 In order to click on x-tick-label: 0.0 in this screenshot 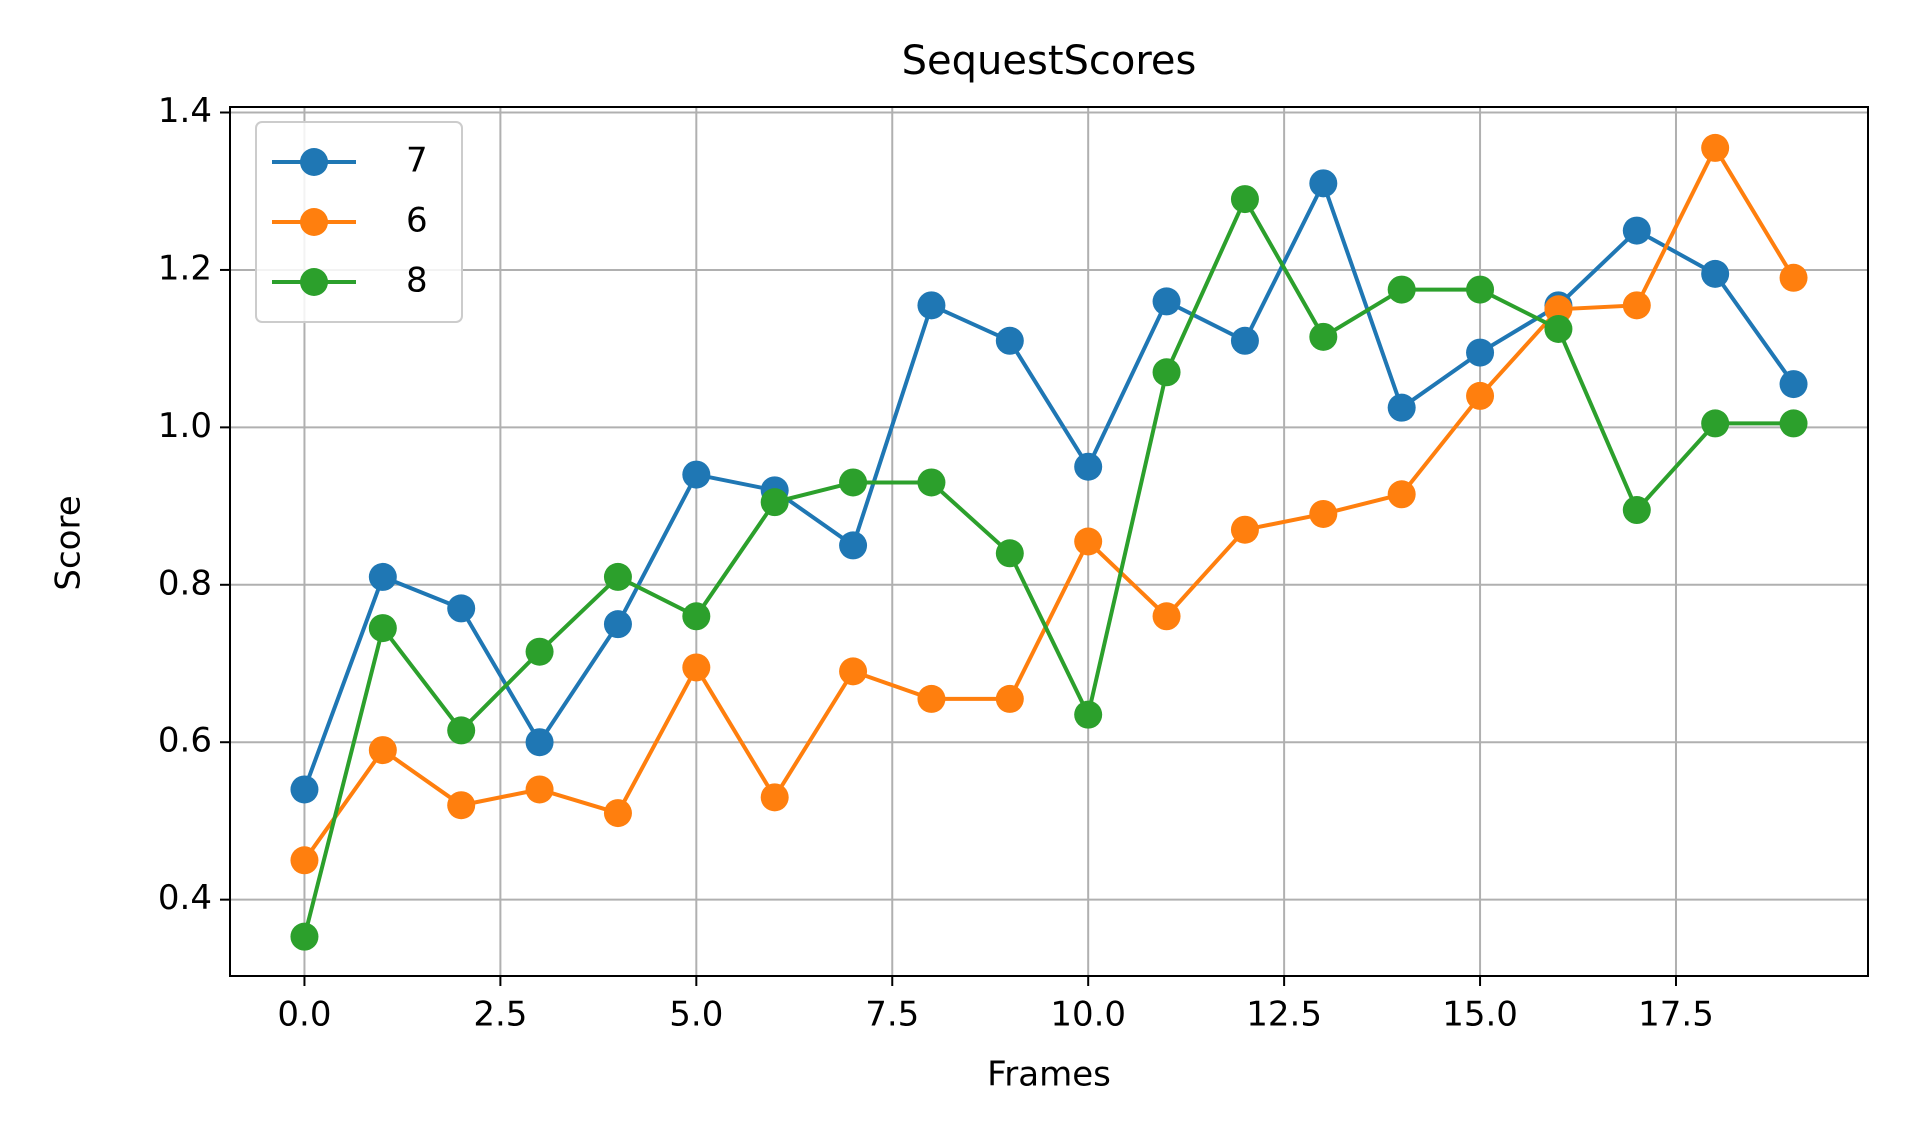, I will do `click(304, 1015)`.